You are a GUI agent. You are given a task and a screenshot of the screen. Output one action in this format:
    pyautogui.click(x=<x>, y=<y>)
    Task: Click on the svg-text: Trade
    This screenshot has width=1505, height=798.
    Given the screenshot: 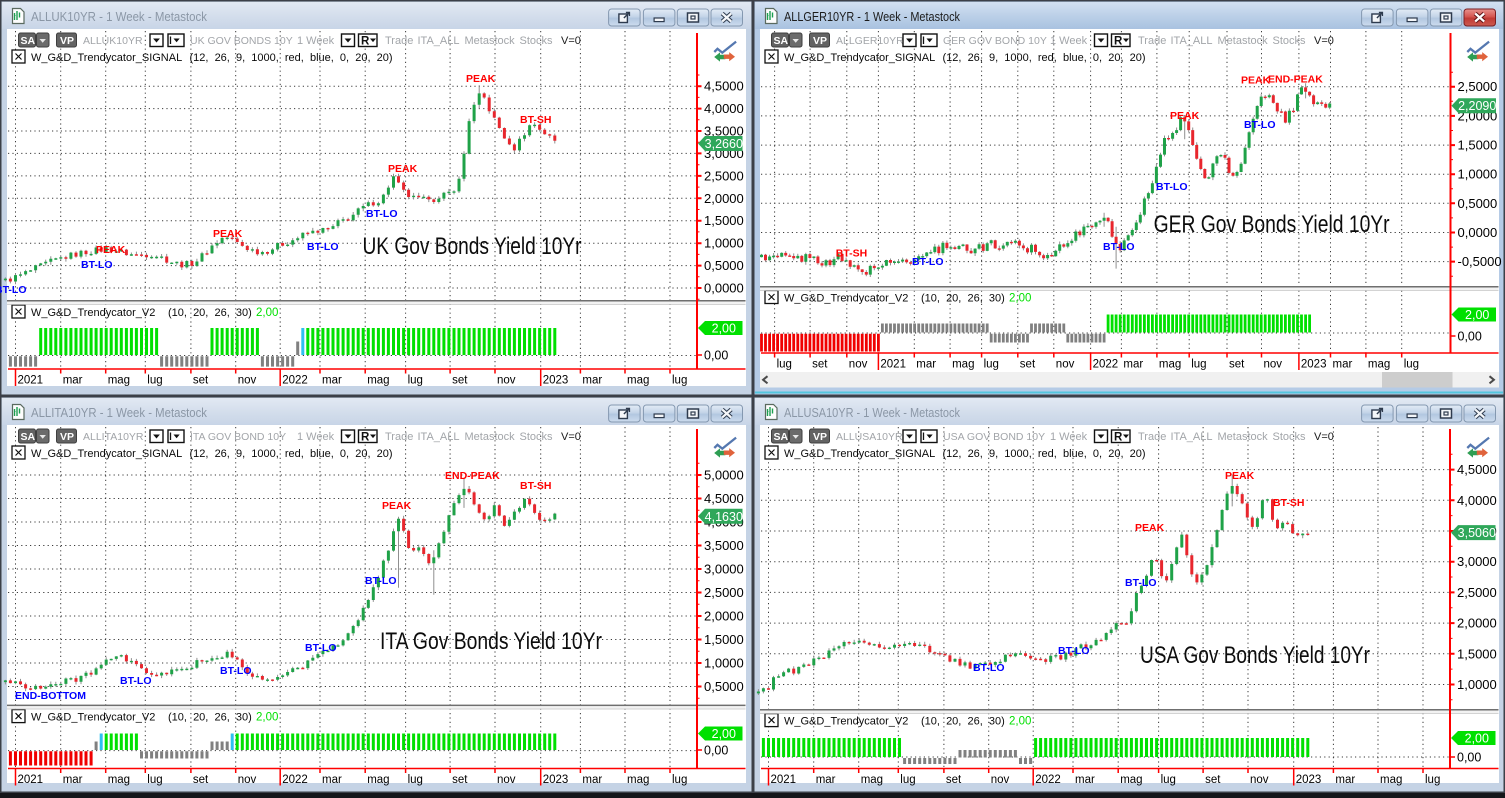 What is the action you would take?
    pyautogui.click(x=1152, y=437)
    